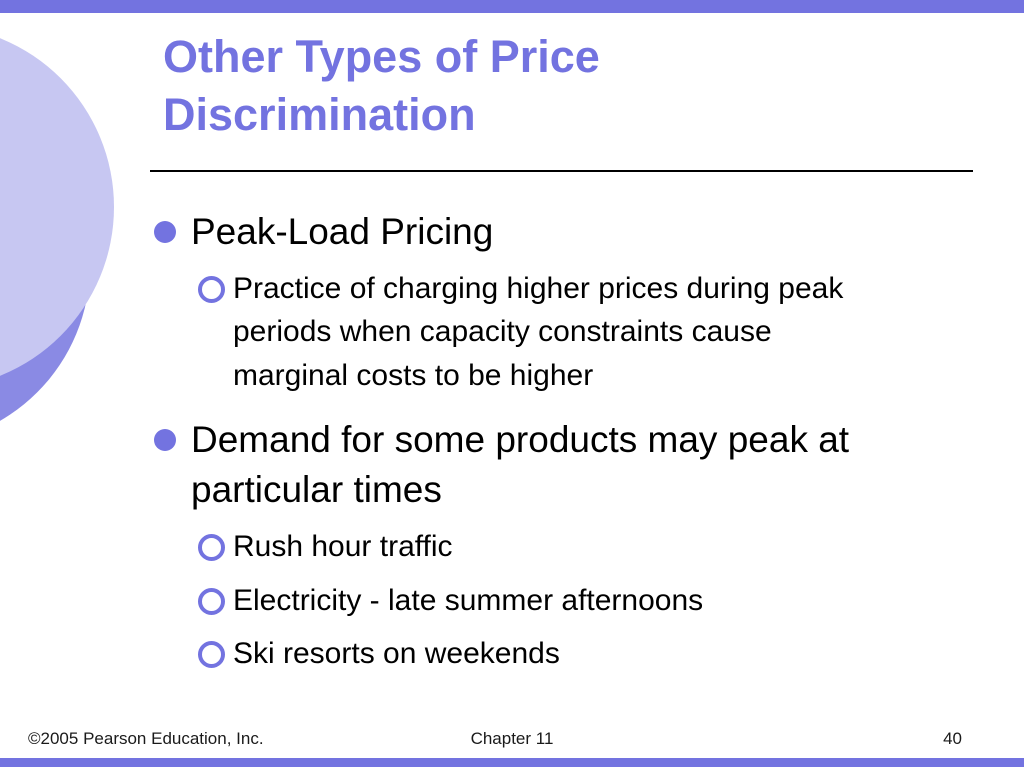 This screenshot has height=767, width=1024. I want to click on sub-bullet-item: Rush hour traffic, so click(595, 547).